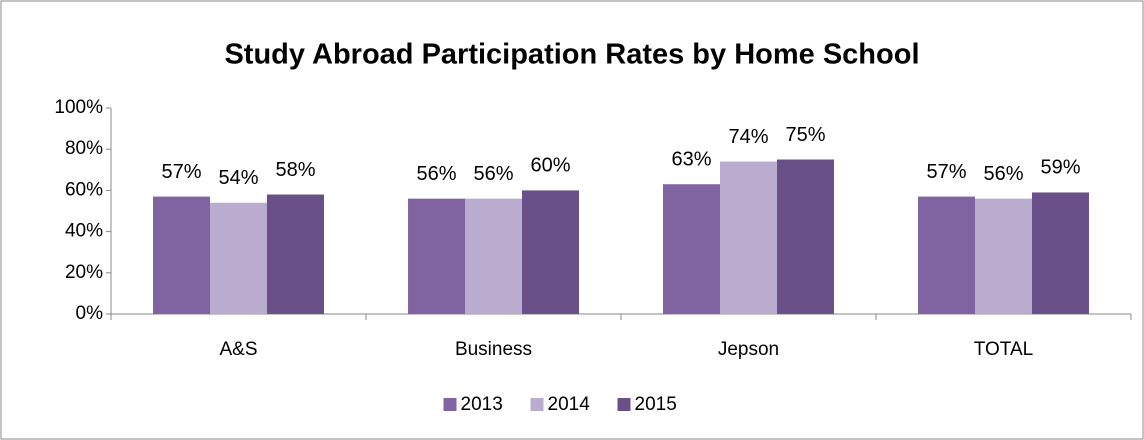 Image resolution: width=1144 pixels, height=440 pixels. What do you see at coordinates (238, 178) in the screenshot?
I see `data-label: 54%` at bounding box center [238, 178].